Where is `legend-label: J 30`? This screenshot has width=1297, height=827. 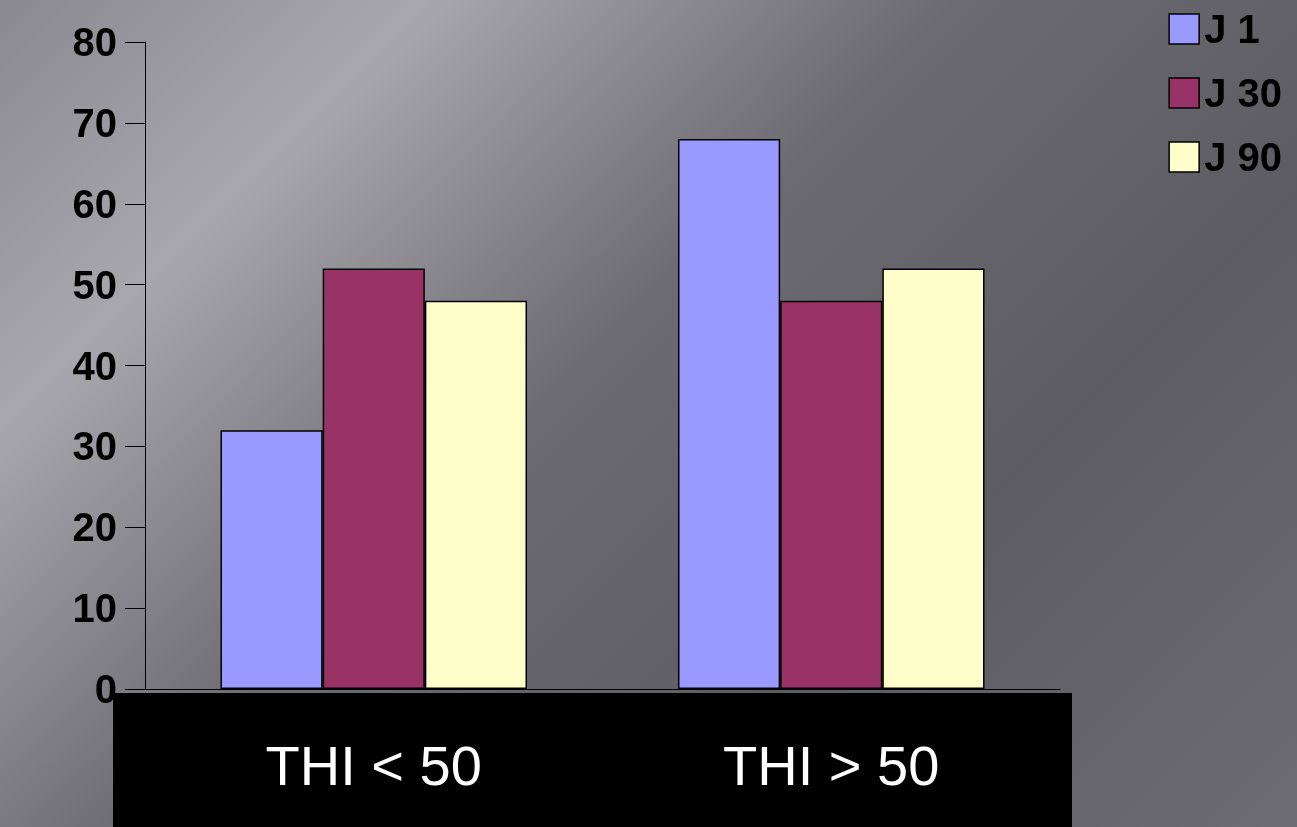
legend-label: J 30 is located at coordinates (1243, 93).